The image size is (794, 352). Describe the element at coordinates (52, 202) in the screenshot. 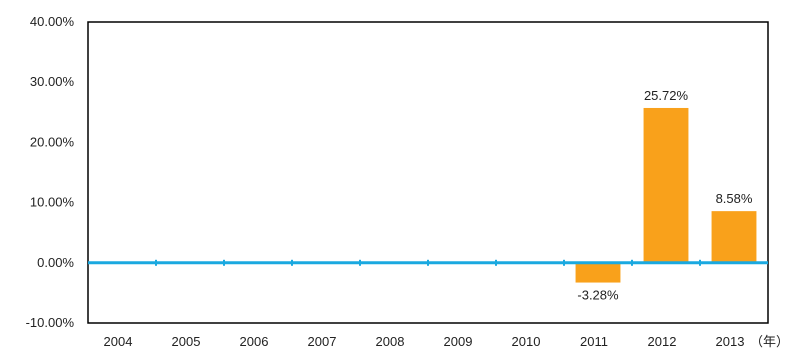

I see `y-tick-label: 10.00%` at that location.